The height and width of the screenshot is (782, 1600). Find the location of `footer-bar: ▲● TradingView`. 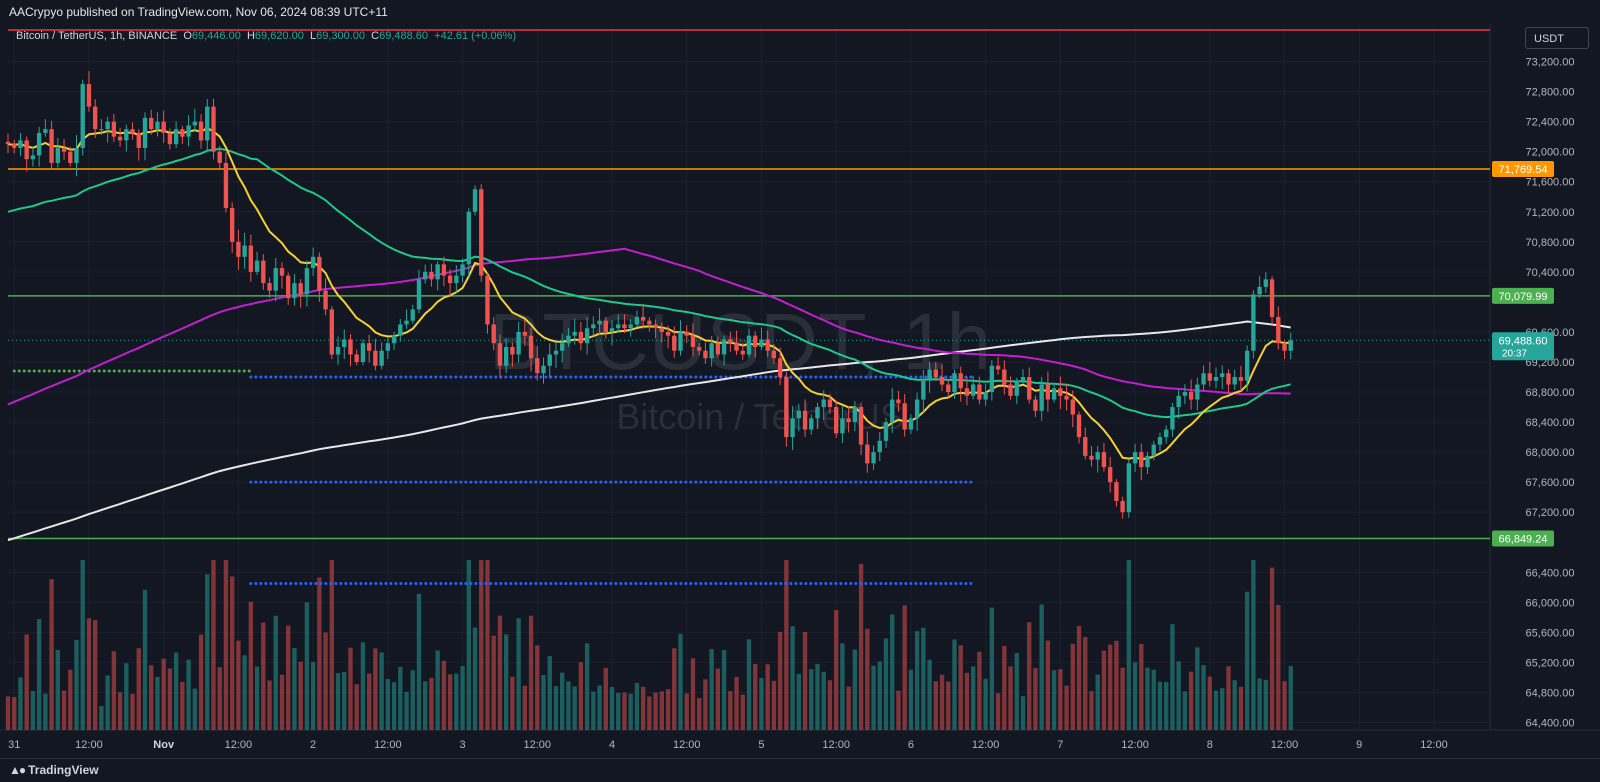

footer-bar: ▲● TradingView is located at coordinates (800, 770).